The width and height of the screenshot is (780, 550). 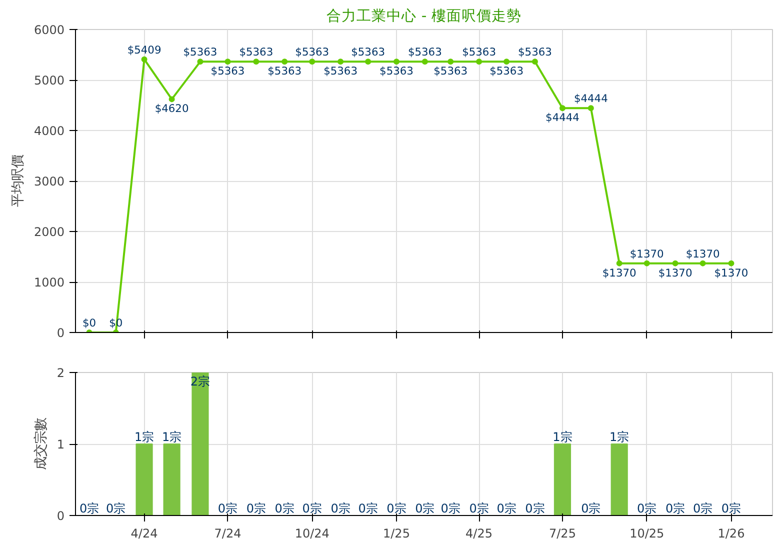 What do you see at coordinates (731, 533) in the screenshot?
I see `x-tick-label: 1/26` at bounding box center [731, 533].